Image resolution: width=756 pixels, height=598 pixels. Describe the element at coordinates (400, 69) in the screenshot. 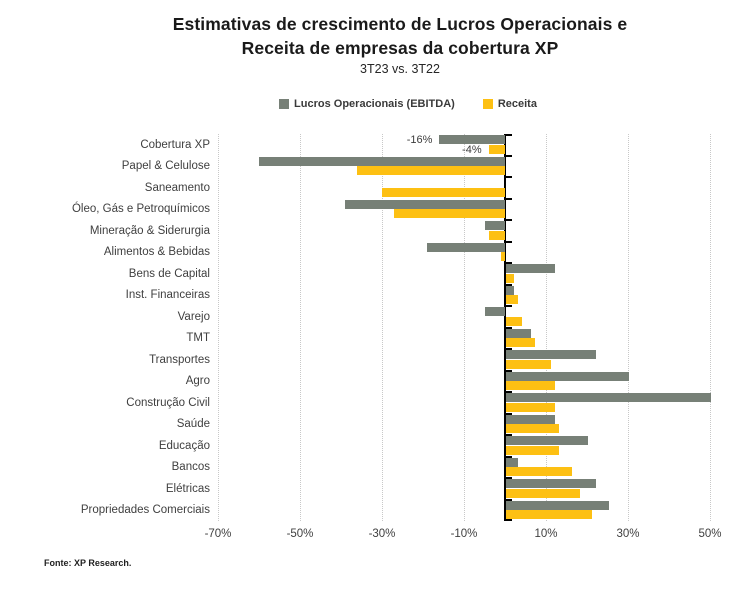

I see `chart-subtitle: 3T23 vs. 3T22` at that location.